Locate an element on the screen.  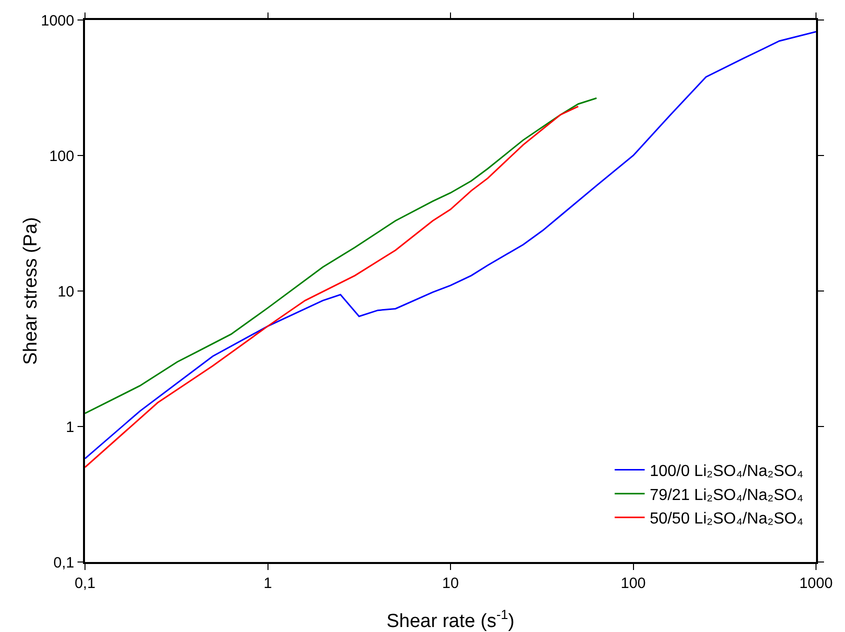
x-tick-label: 10 is located at coordinates (450, 583).